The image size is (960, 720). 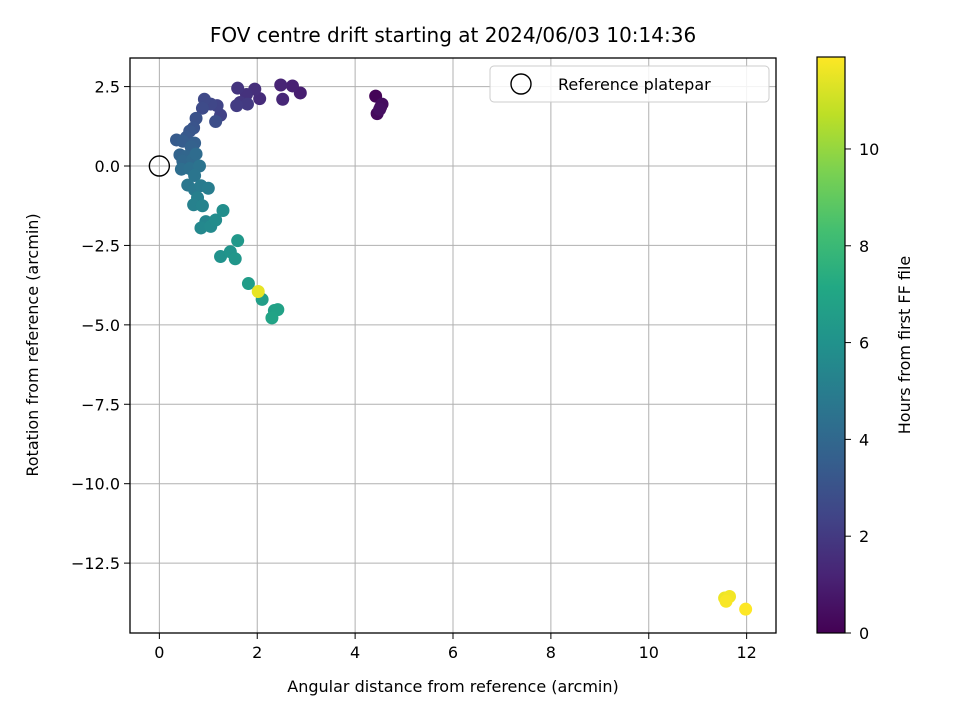 I want to click on x-tick-label: 10, so click(x=649, y=652).